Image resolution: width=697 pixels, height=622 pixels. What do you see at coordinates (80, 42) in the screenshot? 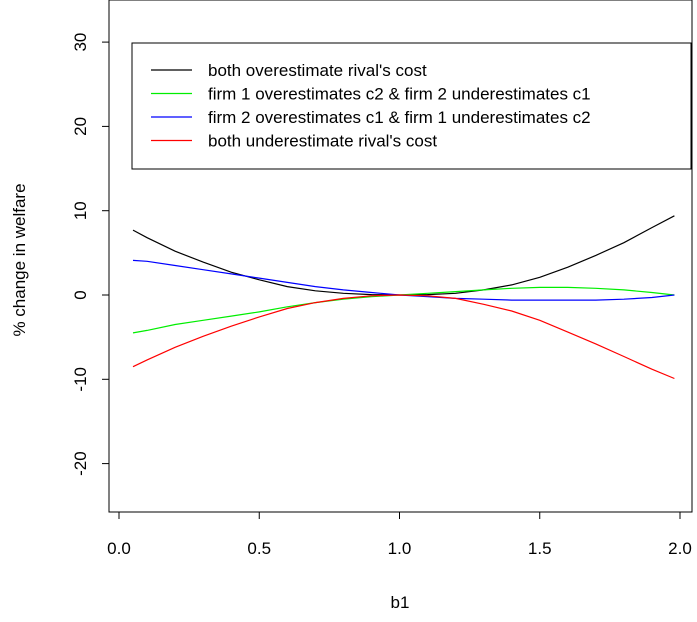
I see `y-tick-label: 30` at bounding box center [80, 42].